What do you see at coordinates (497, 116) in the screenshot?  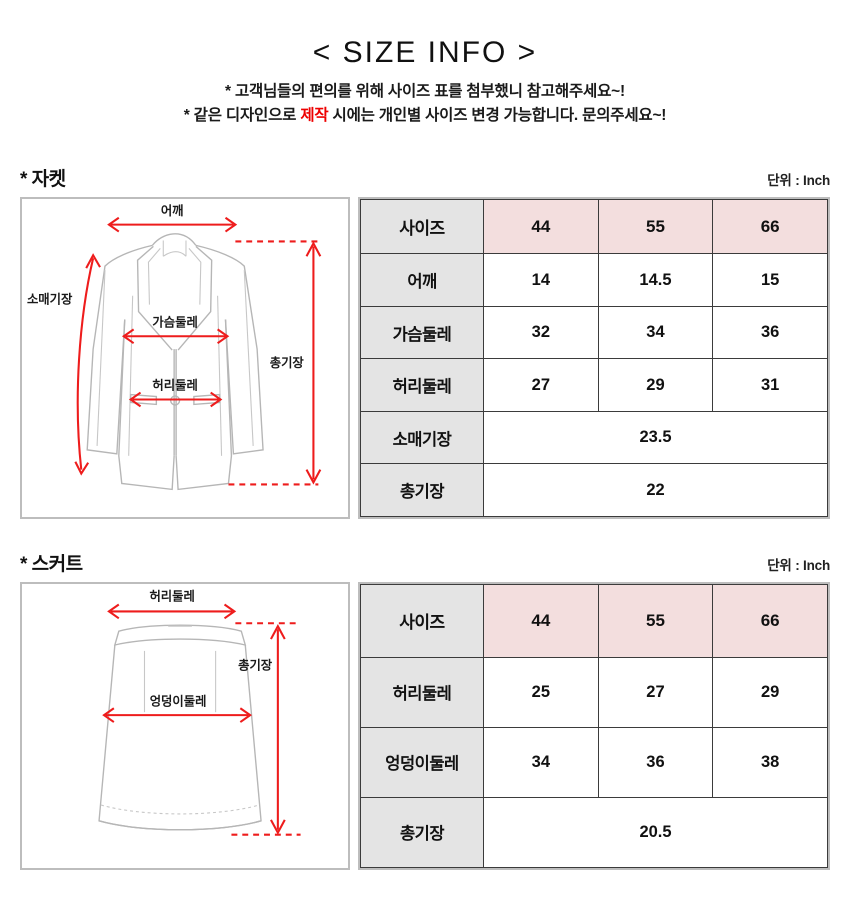 I see `subtitle-line-2-post: 시에는 개인별 사이즈 변경 가능합니다. 문의주세요~!` at bounding box center [497, 116].